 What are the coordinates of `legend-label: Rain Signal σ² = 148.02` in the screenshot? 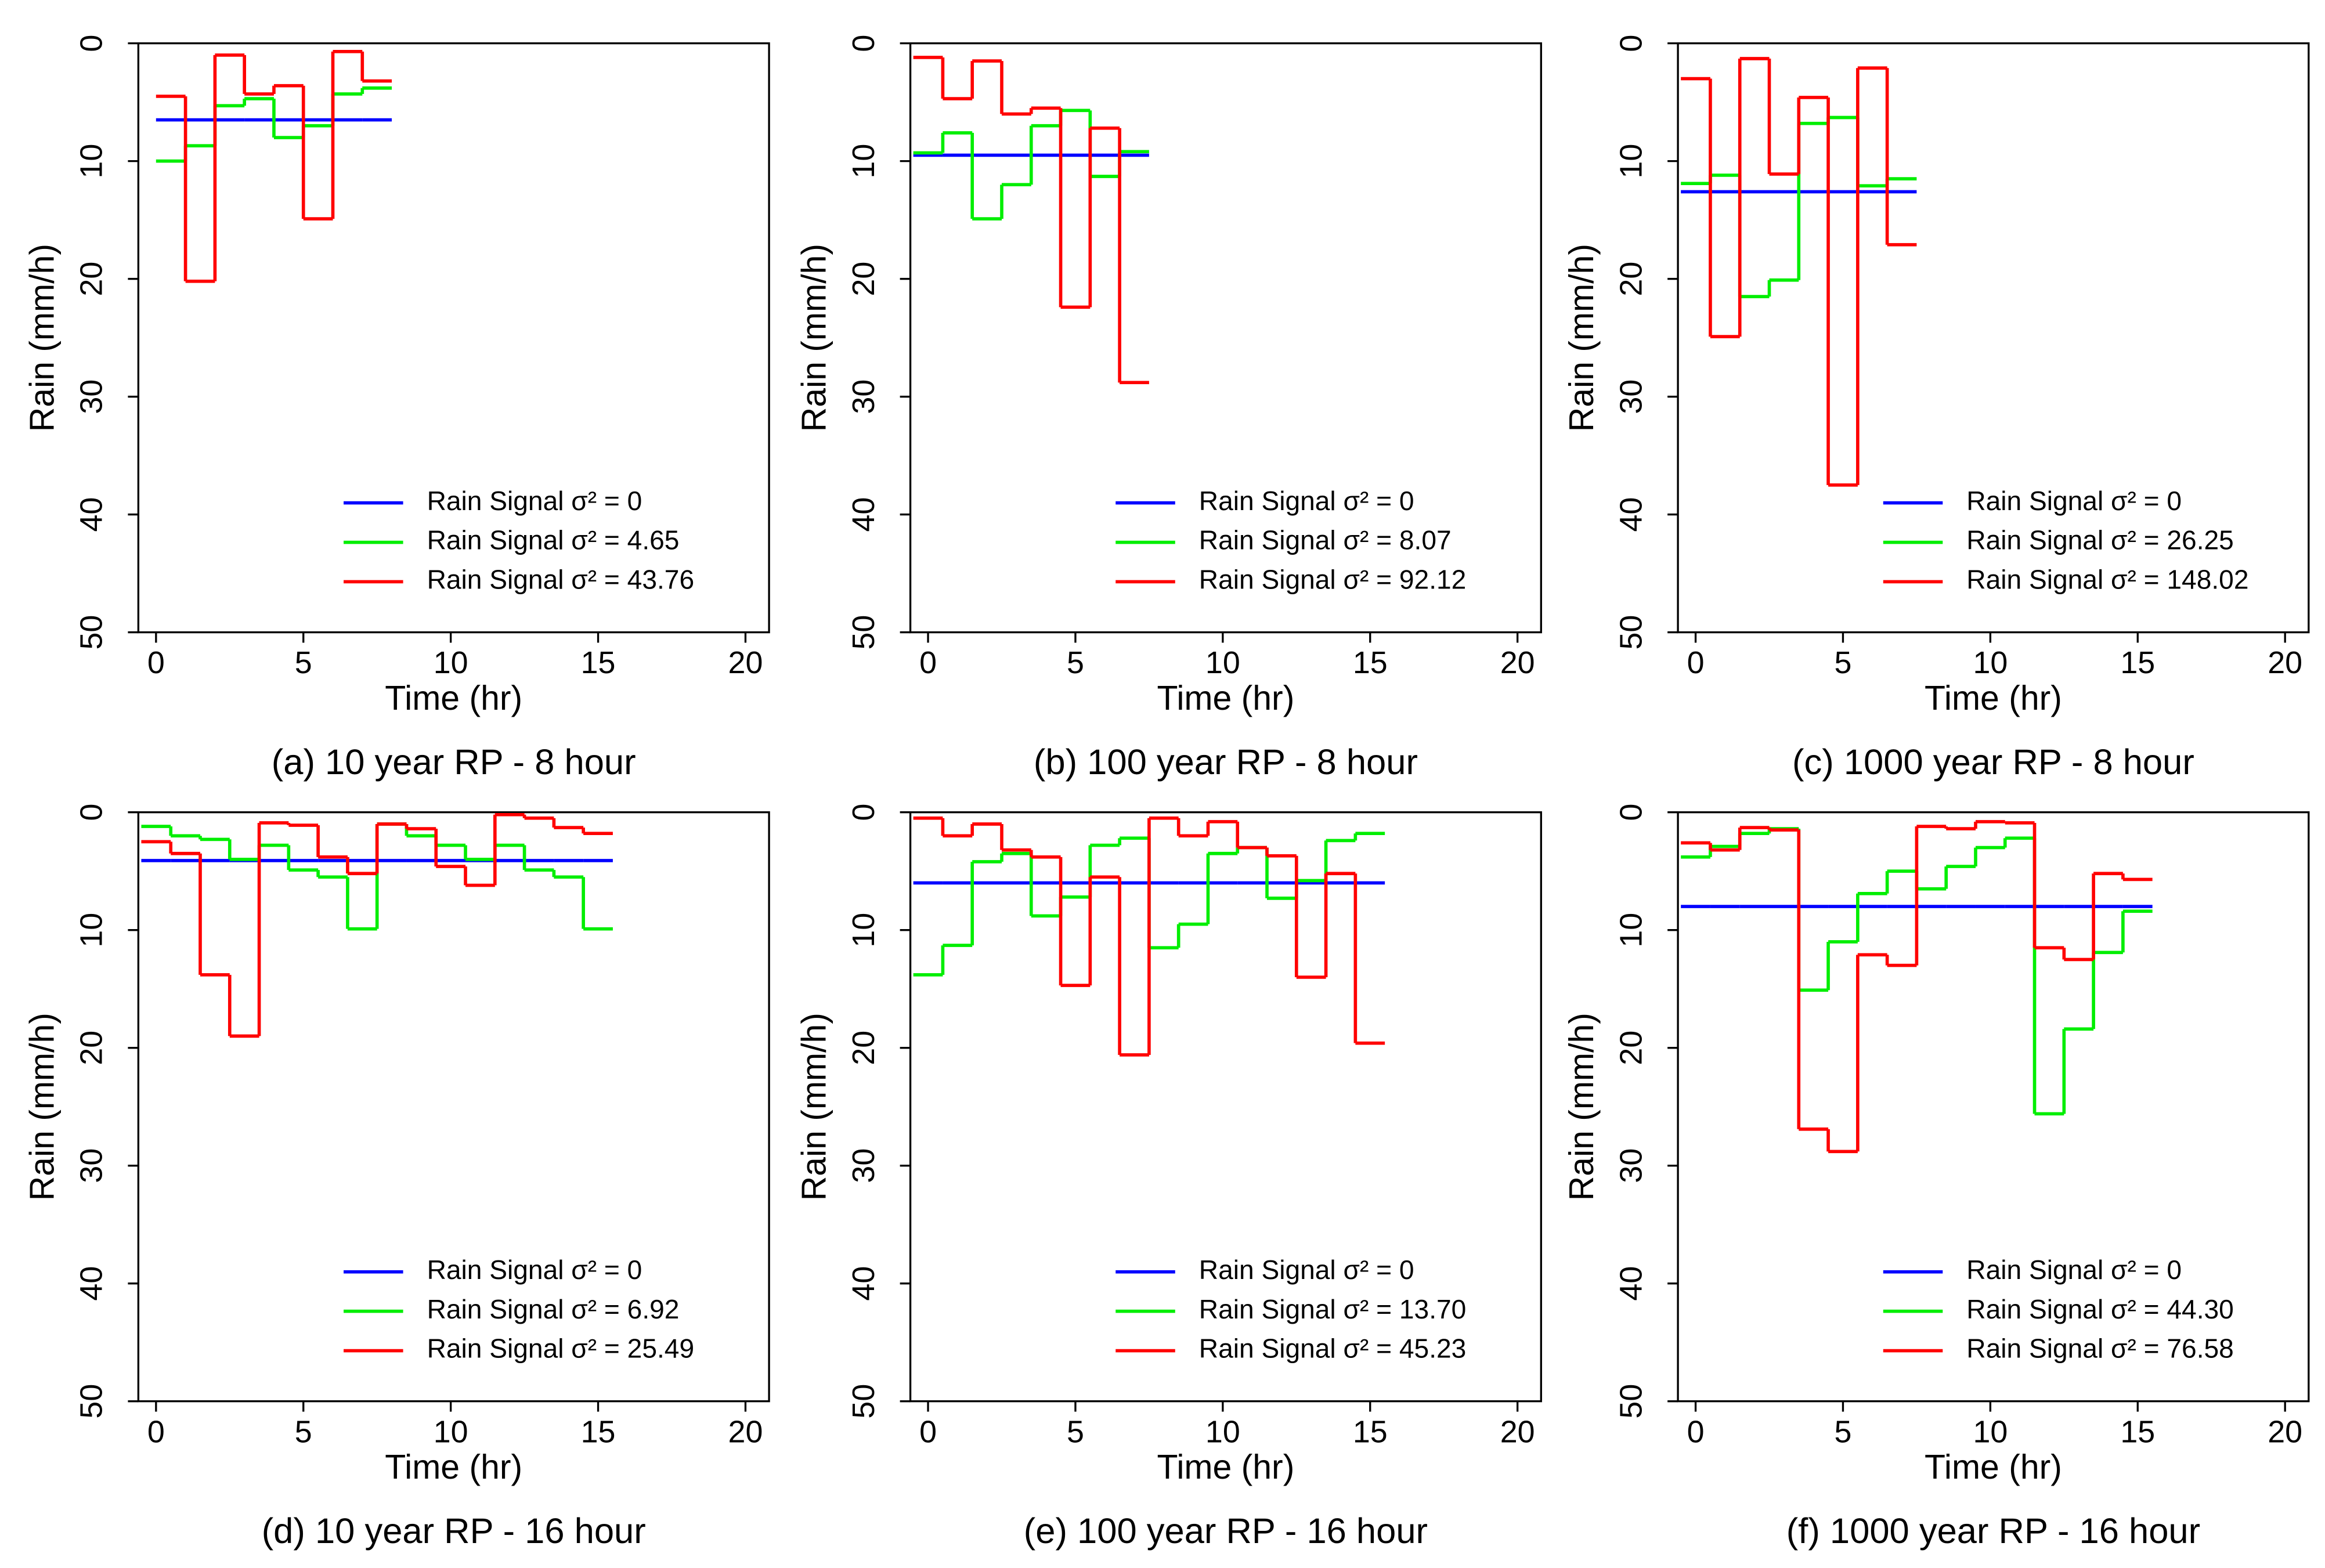 It's located at (2107, 580).